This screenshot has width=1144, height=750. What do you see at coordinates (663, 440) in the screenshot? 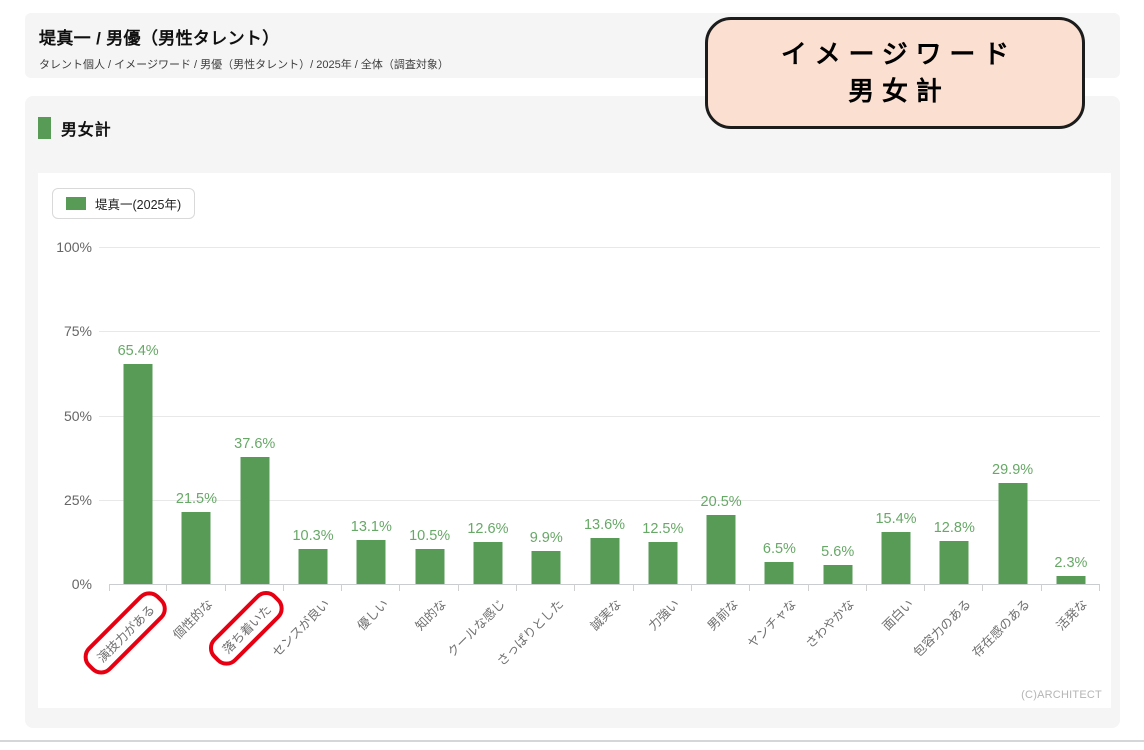
I see `chart-column: 12.5% 力強い` at bounding box center [663, 440].